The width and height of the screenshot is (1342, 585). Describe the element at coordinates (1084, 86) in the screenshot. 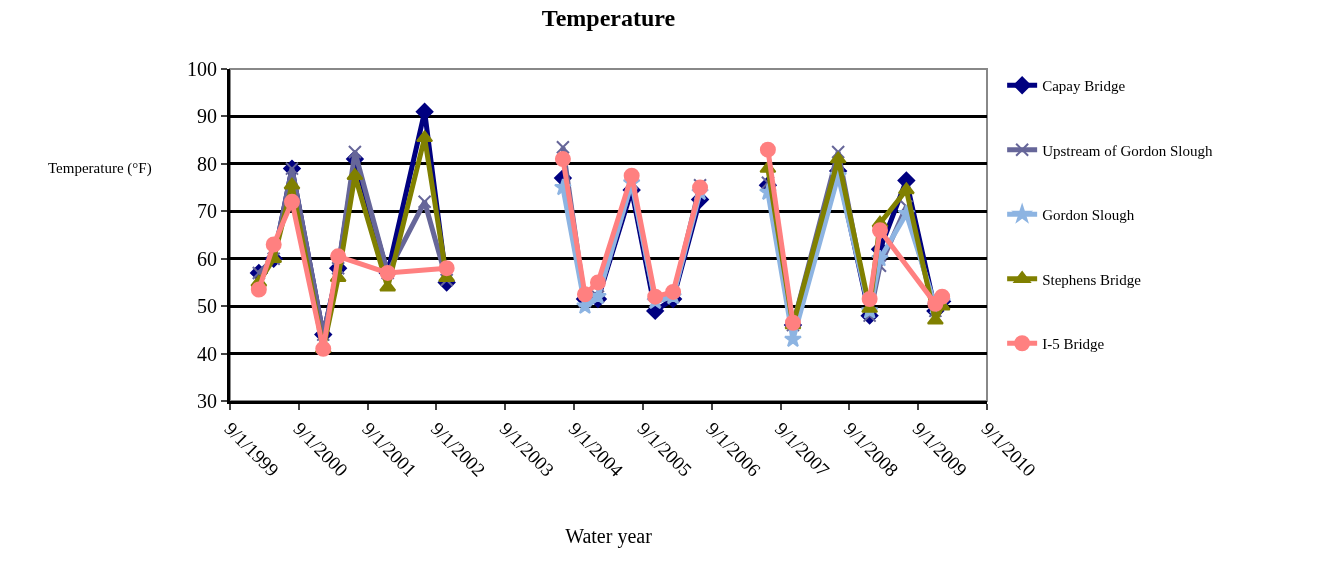

I see `legend-label: Capay Bridge` at that location.